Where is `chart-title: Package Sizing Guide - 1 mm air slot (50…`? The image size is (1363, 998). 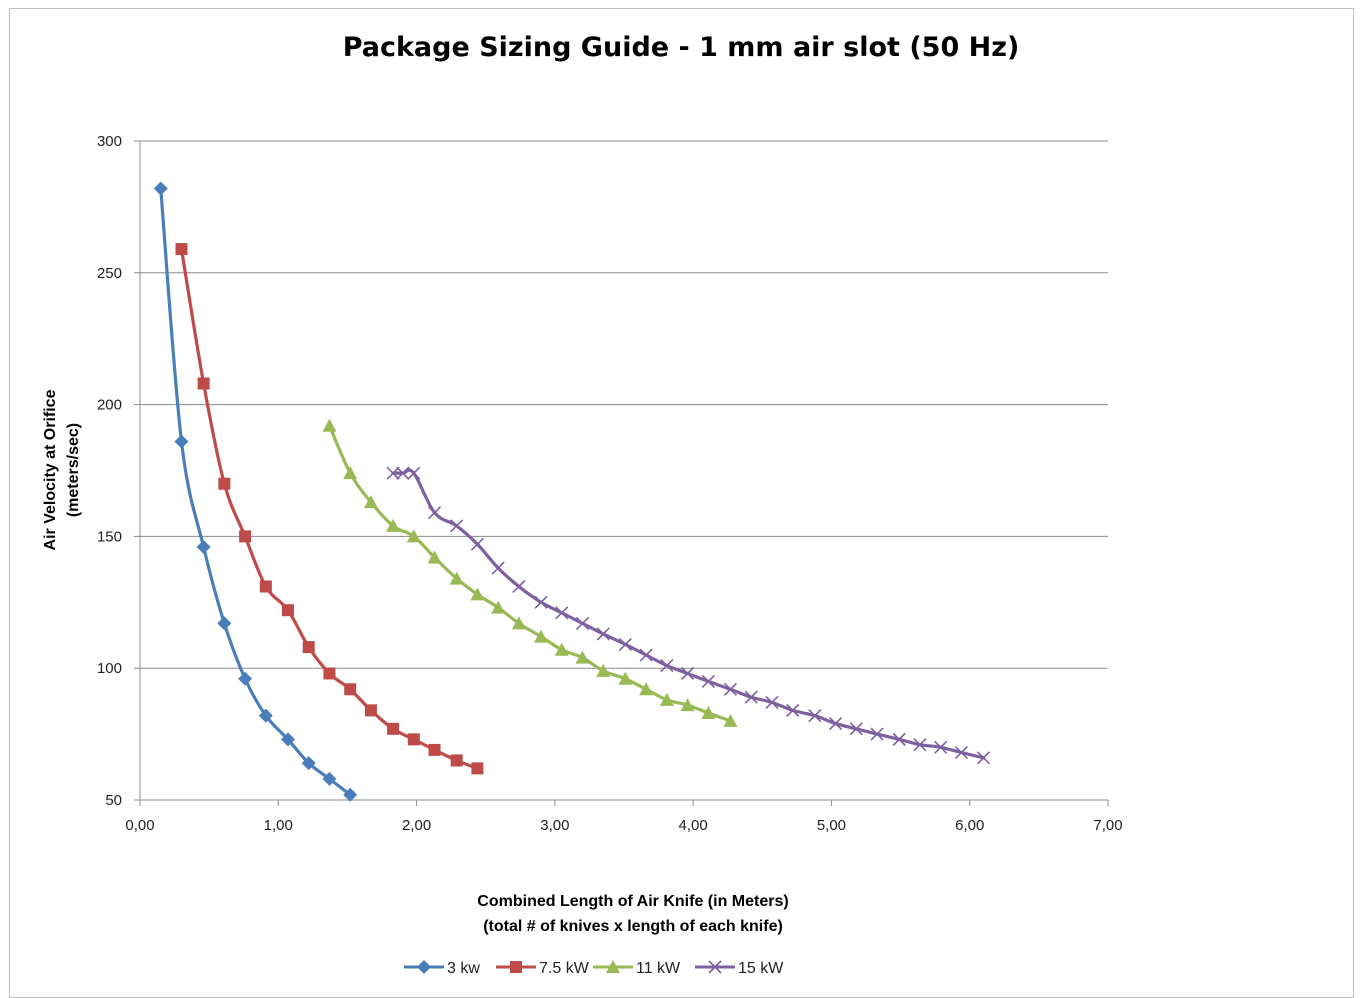 chart-title: Package Sizing Guide - 1 mm air slot (50… is located at coordinates (681, 47).